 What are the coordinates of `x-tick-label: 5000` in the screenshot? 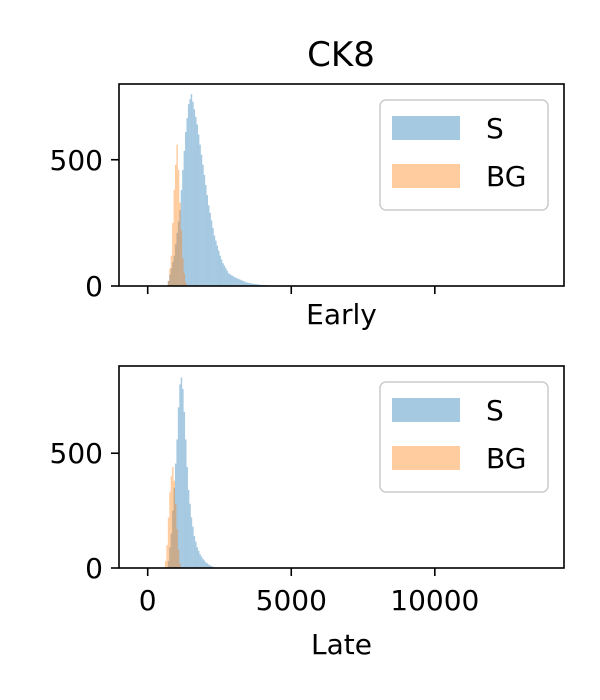 It's located at (291, 600).